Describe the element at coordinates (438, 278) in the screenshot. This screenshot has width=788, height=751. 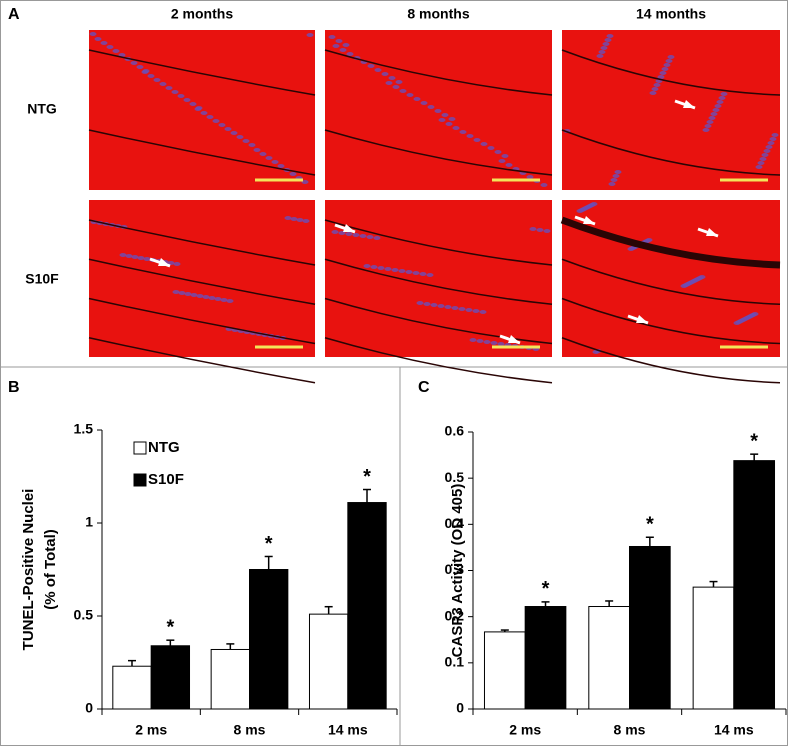
I see `micrograph` at that location.